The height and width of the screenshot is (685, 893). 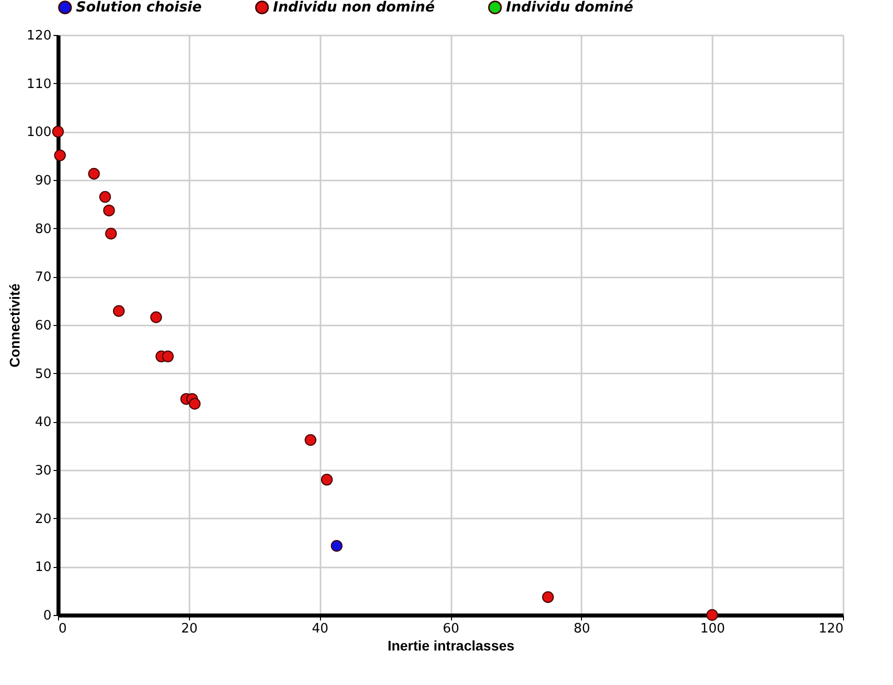 I want to click on y-tick-label: 60, so click(x=43, y=326).